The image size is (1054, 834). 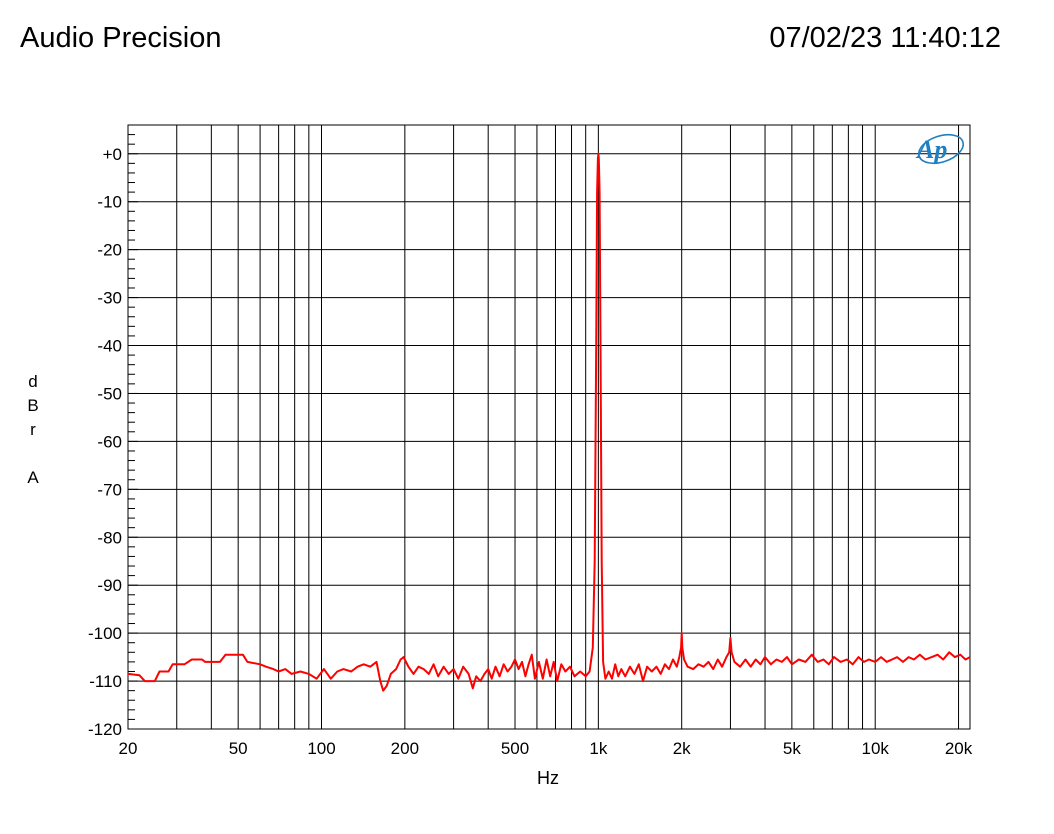 What do you see at coordinates (548, 778) in the screenshot?
I see `x-axis-label: Hz` at bounding box center [548, 778].